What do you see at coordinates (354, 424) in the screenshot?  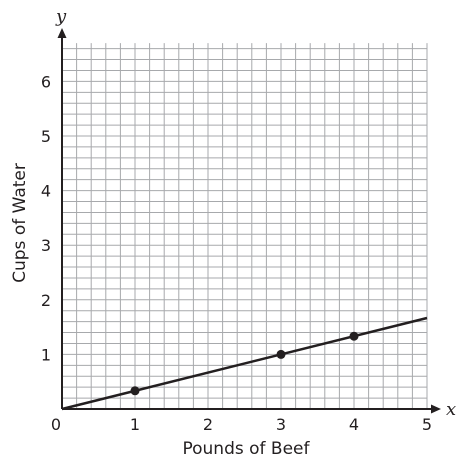 I see `x-tick-label: 4` at bounding box center [354, 424].